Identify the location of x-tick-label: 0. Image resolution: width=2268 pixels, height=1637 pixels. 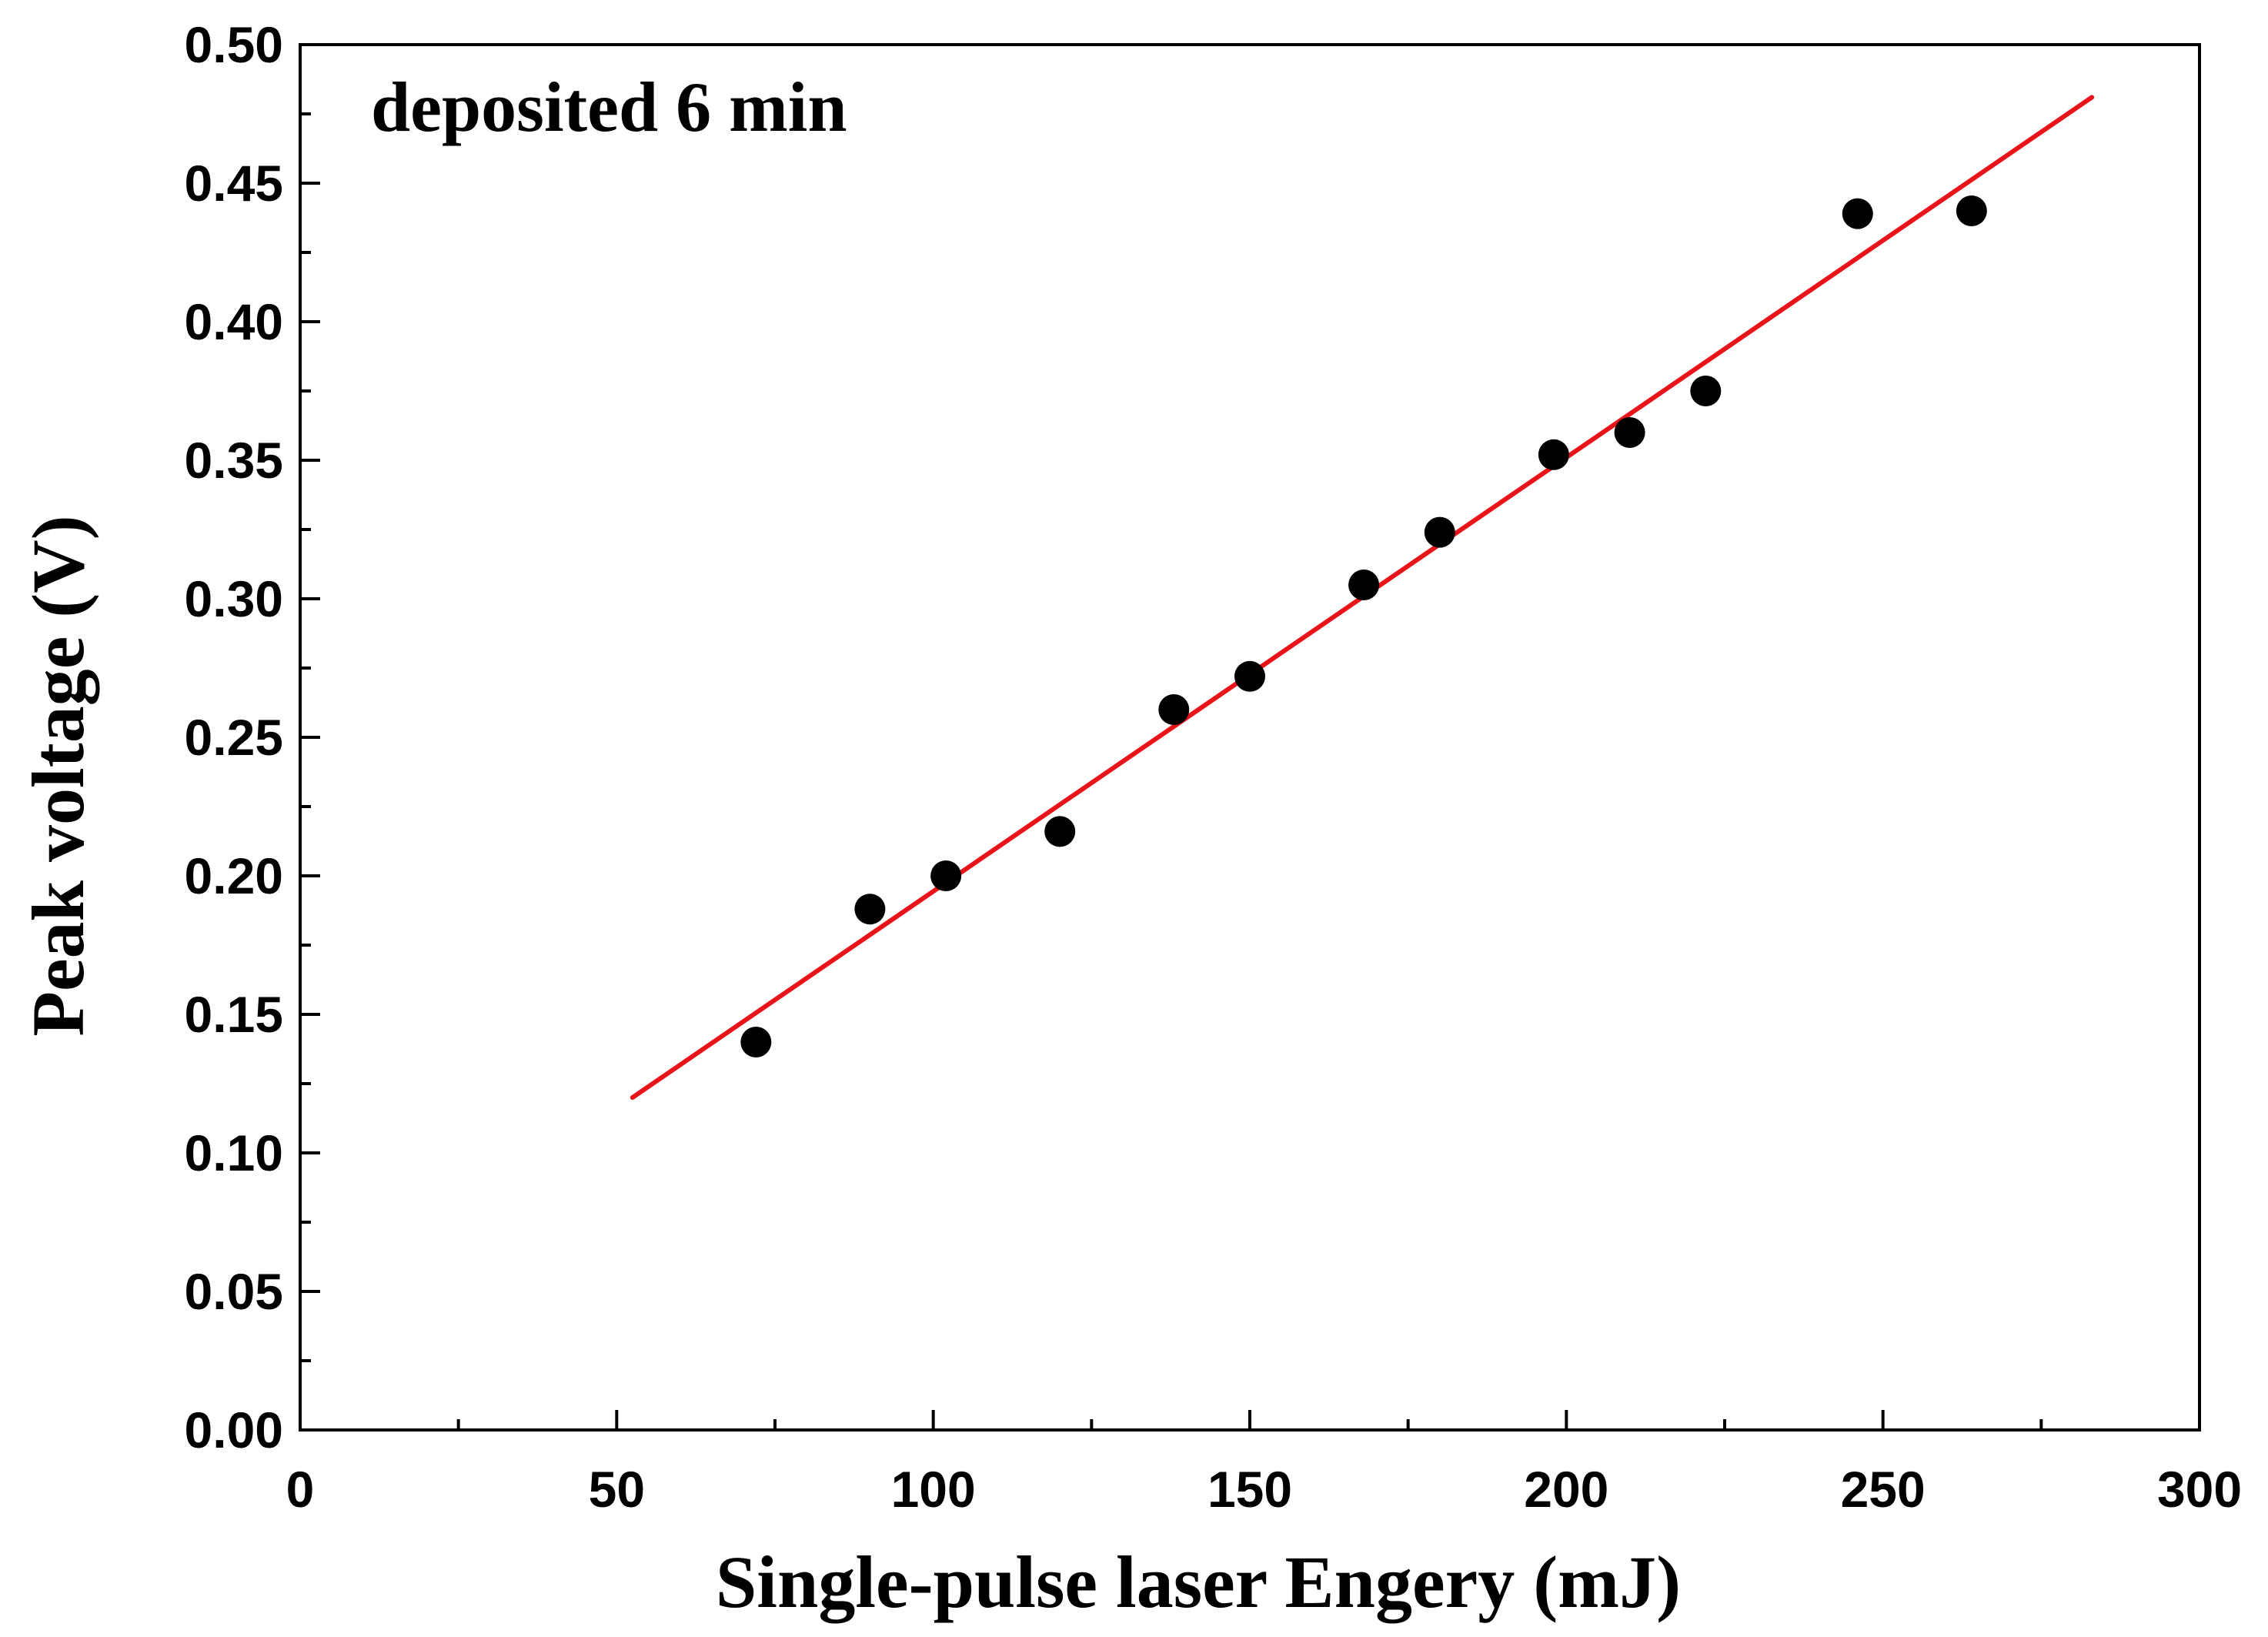
(300, 1489).